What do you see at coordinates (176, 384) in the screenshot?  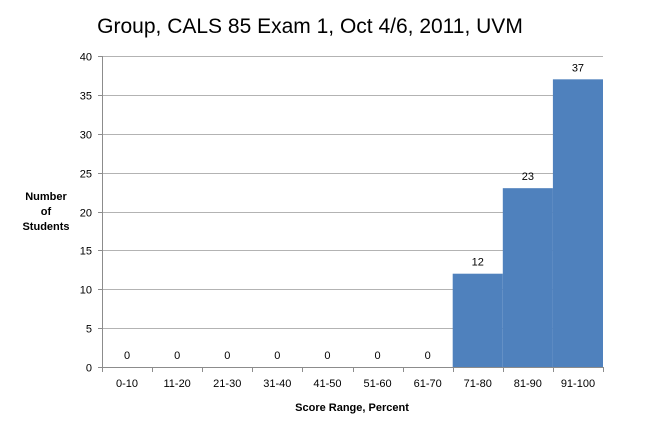 I see `x-tick-label: 11-20` at bounding box center [176, 384].